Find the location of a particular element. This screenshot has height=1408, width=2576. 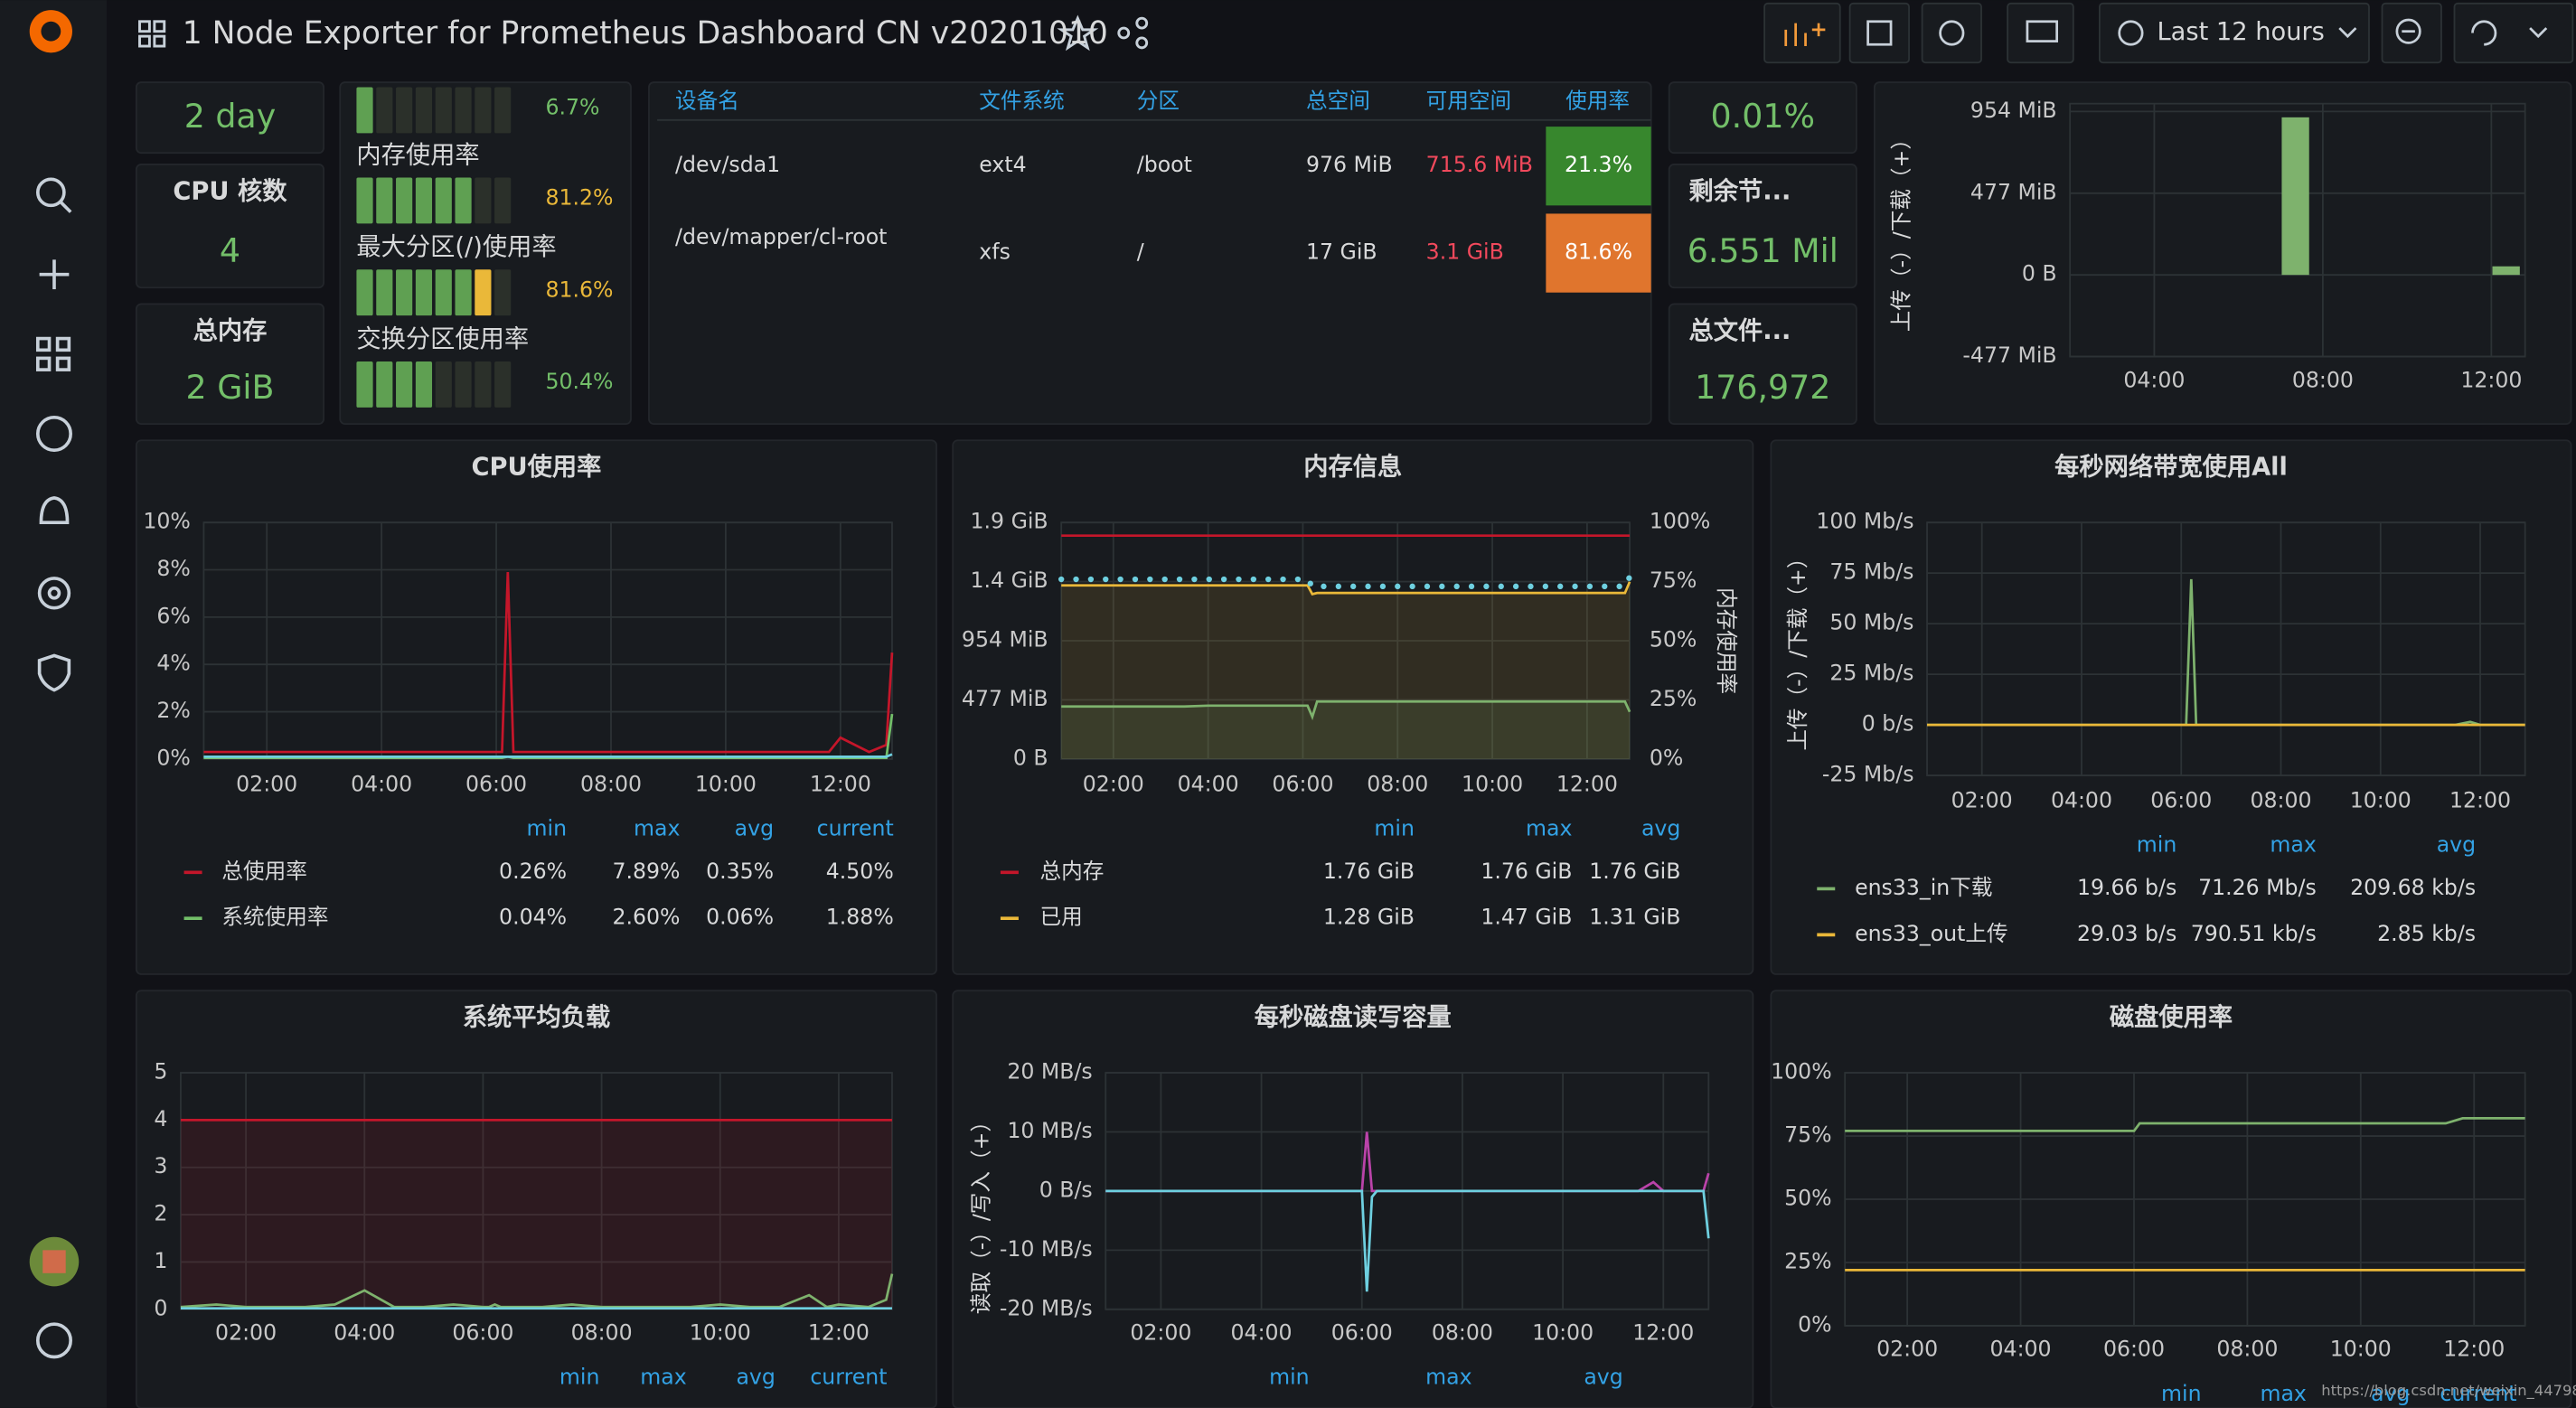

stat-value: 6.551 Mil is located at coordinates (1763, 250).